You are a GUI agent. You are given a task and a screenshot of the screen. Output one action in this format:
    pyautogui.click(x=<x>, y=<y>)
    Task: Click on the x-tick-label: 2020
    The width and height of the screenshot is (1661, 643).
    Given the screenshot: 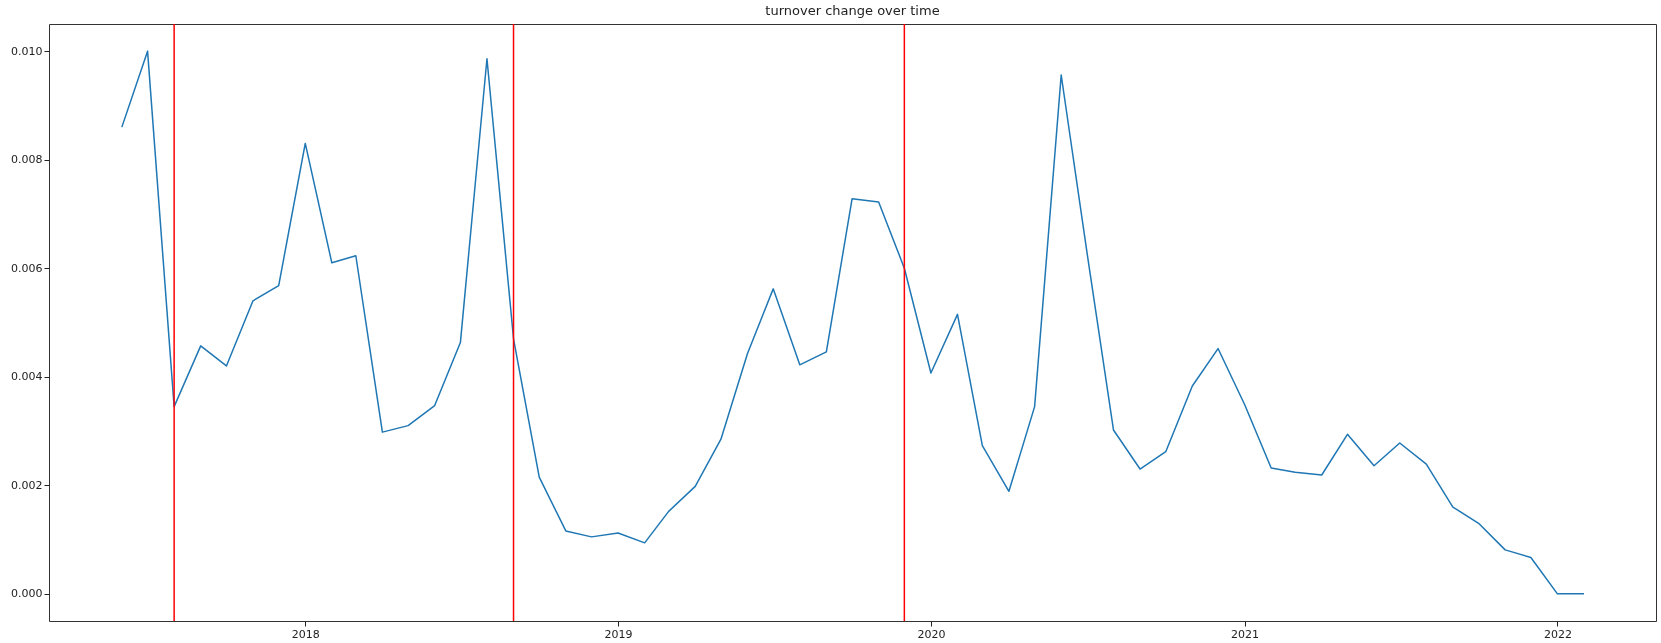 What is the action you would take?
    pyautogui.click(x=931, y=634)
    